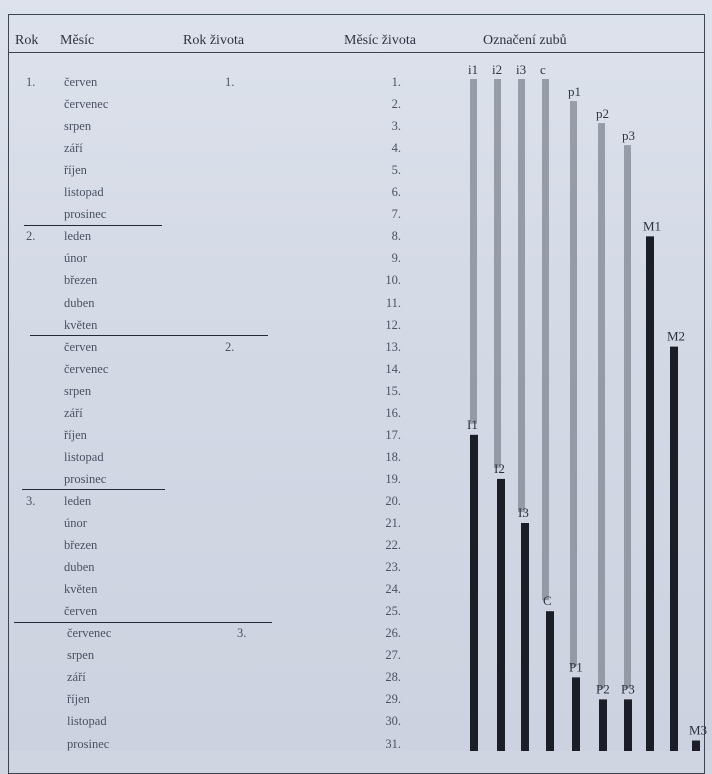  Describe the element at coordinates (523, 512) in the screenshot. I see `permanent-tooth-label-I3: I3` at that location.